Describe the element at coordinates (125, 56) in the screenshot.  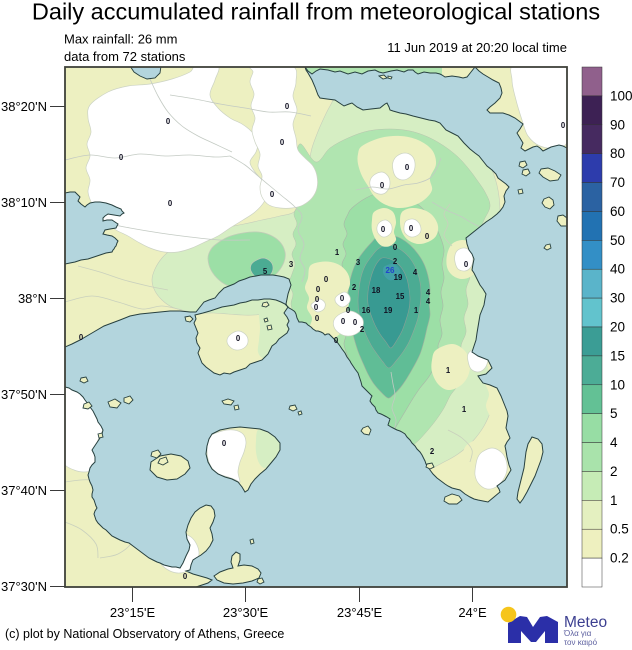
I see `svg-text: data from 72 stations` at that location.